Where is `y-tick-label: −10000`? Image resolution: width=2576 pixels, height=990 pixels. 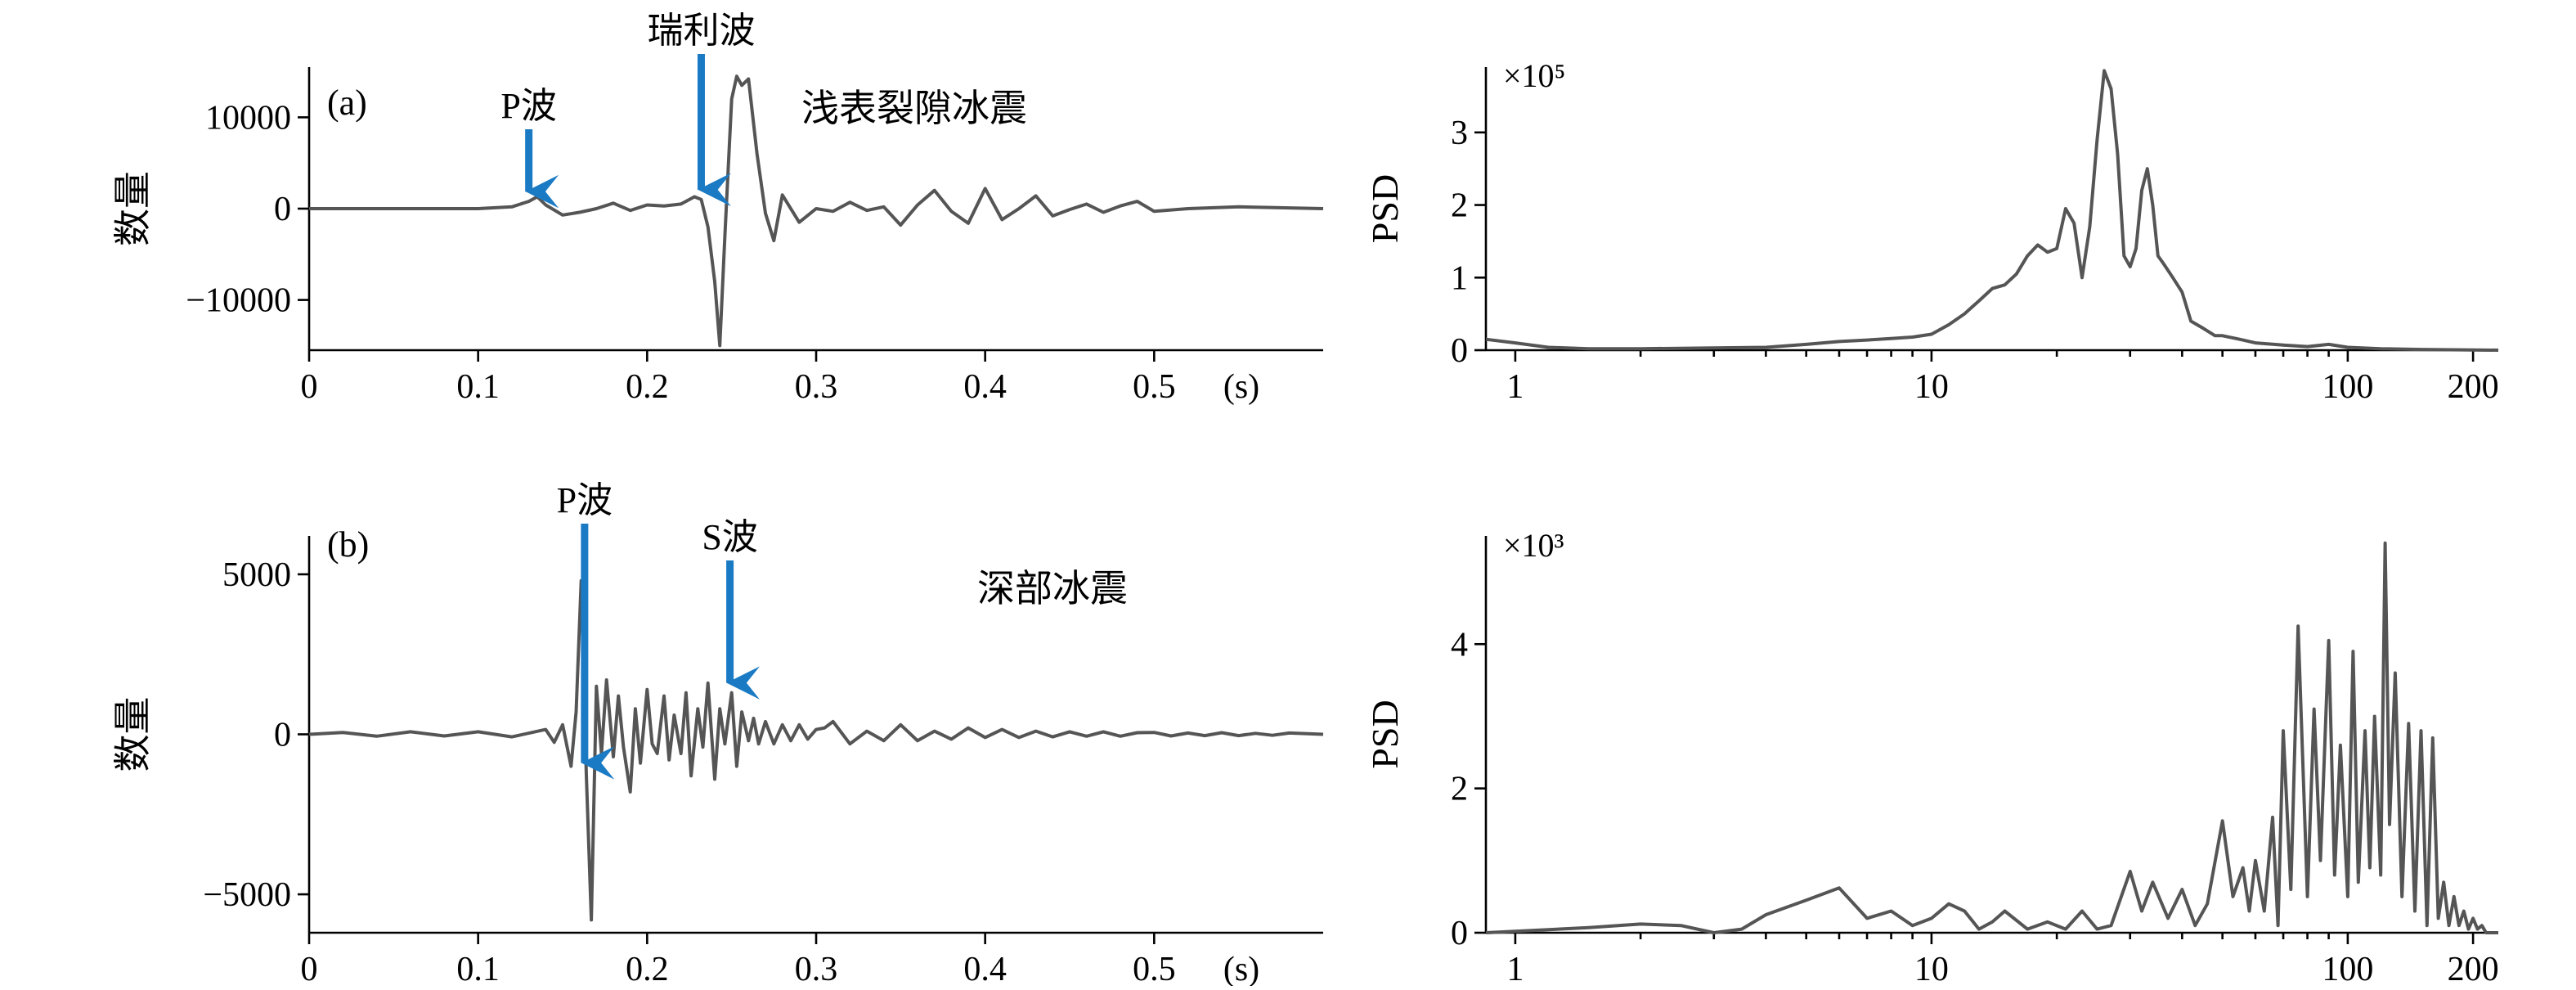
y-tick-label: −10000 is located at coordinates (239, 301).